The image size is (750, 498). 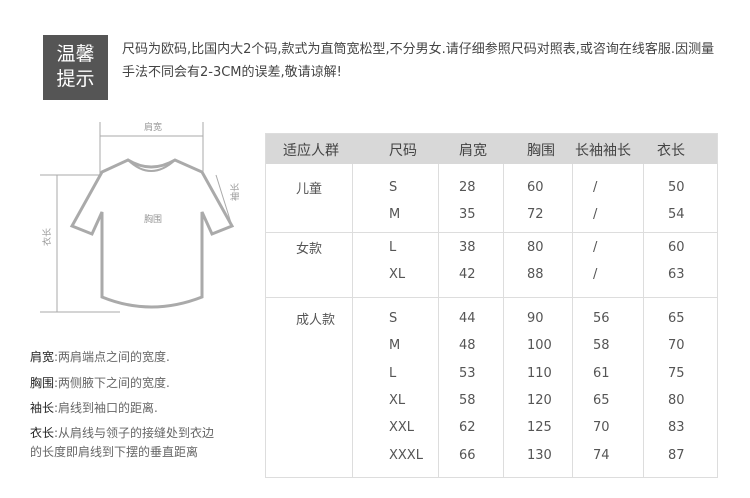 What do you see at coordinates (539, 427) in the screenshot?
I see `table-cell: 125` at bounding box center [539, 427].